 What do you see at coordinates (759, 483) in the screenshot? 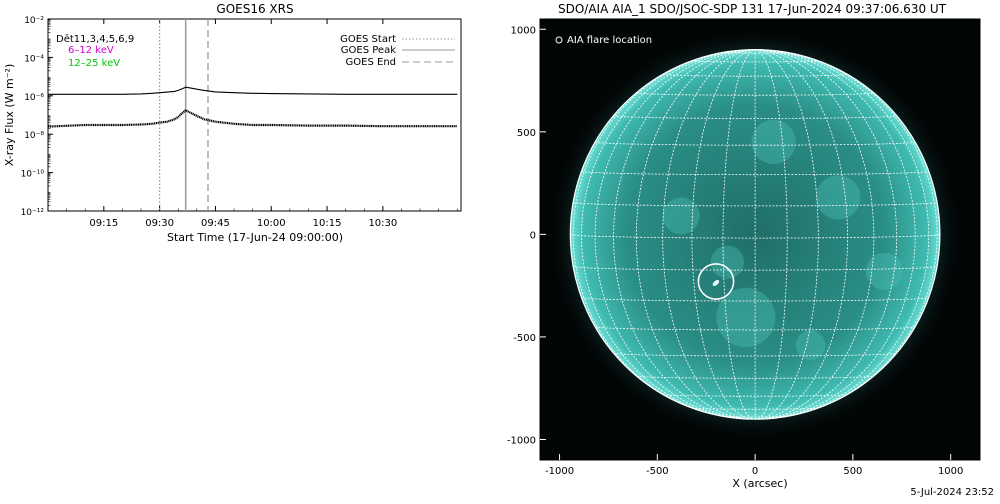
I see `aia-x-axis-label: X (arcsec)` at bounding box center [759, 483].